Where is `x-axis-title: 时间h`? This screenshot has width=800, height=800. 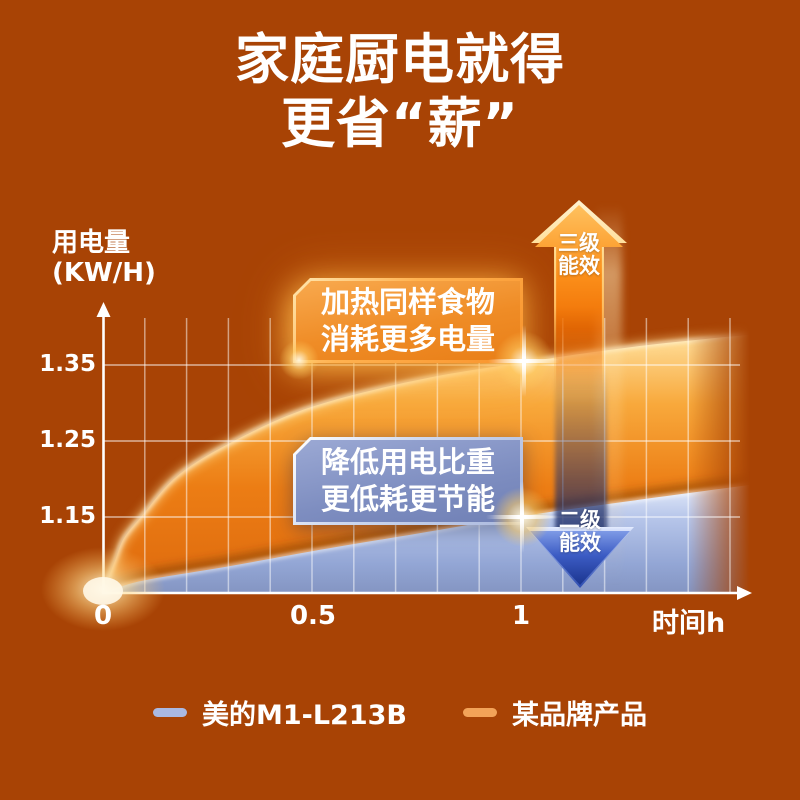
x-axis-title: 时间h is located at coordinates (689, 623).